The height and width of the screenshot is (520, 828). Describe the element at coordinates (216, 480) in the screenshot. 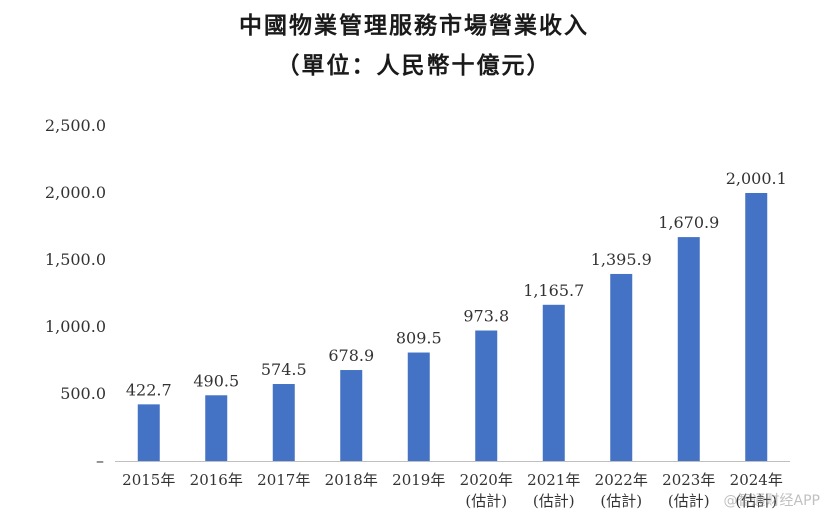

I see `x-tick-label: 2016年` at that location.